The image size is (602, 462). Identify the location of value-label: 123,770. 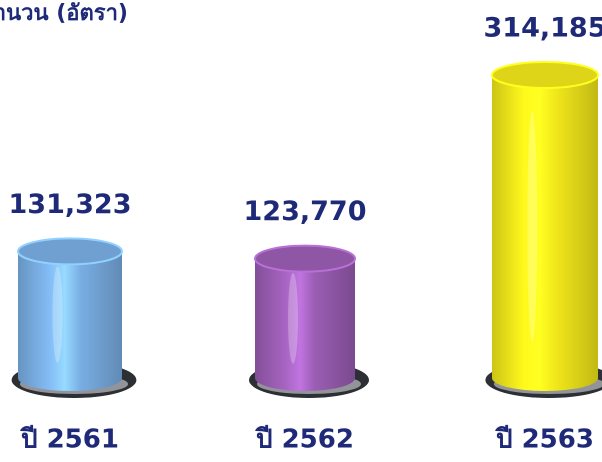
(305, 211).